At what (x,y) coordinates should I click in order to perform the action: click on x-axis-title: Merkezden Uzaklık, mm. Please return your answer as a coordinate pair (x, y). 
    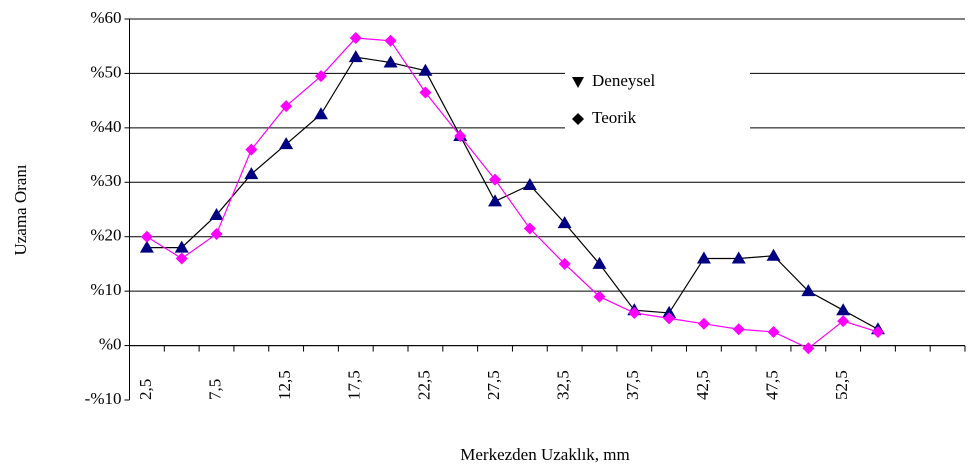
    Looking at the image, I should click on (544, 454).